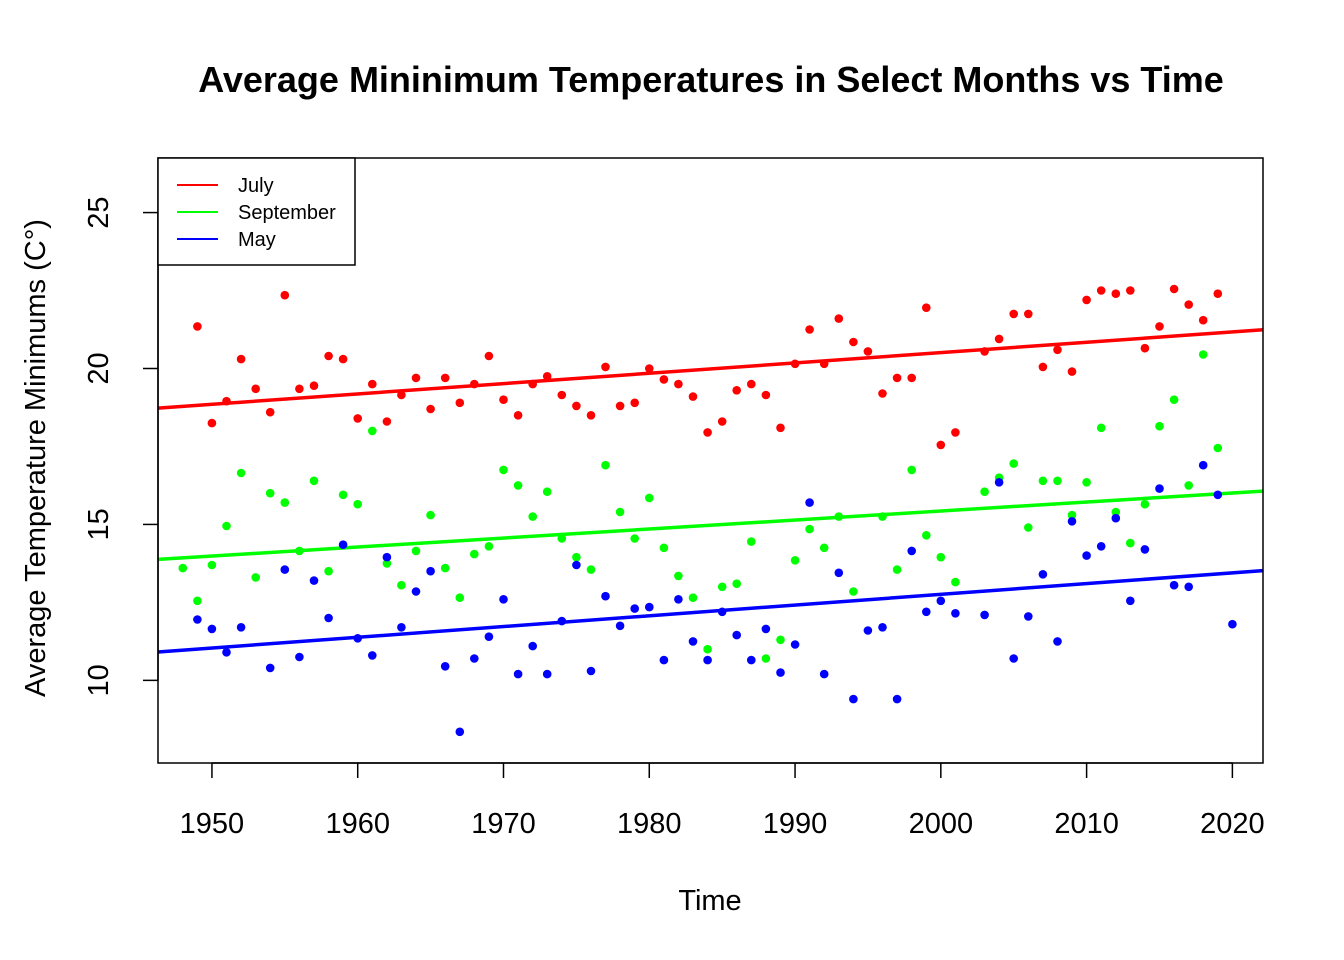 This screenshot has height=960, width=1344. I want to click on y-tick-label: 25, so click(99, 212).